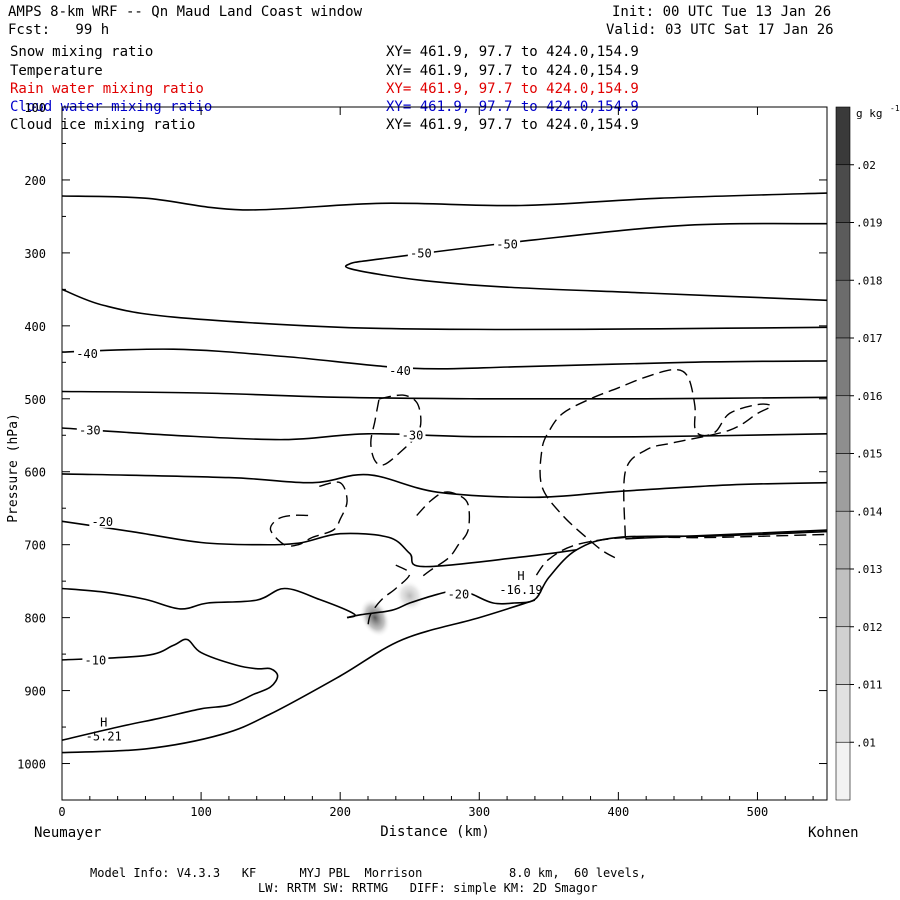 This screenshot has width=900, height=900. I want to click on y-tick-label-3: 700, so click(35, 546).